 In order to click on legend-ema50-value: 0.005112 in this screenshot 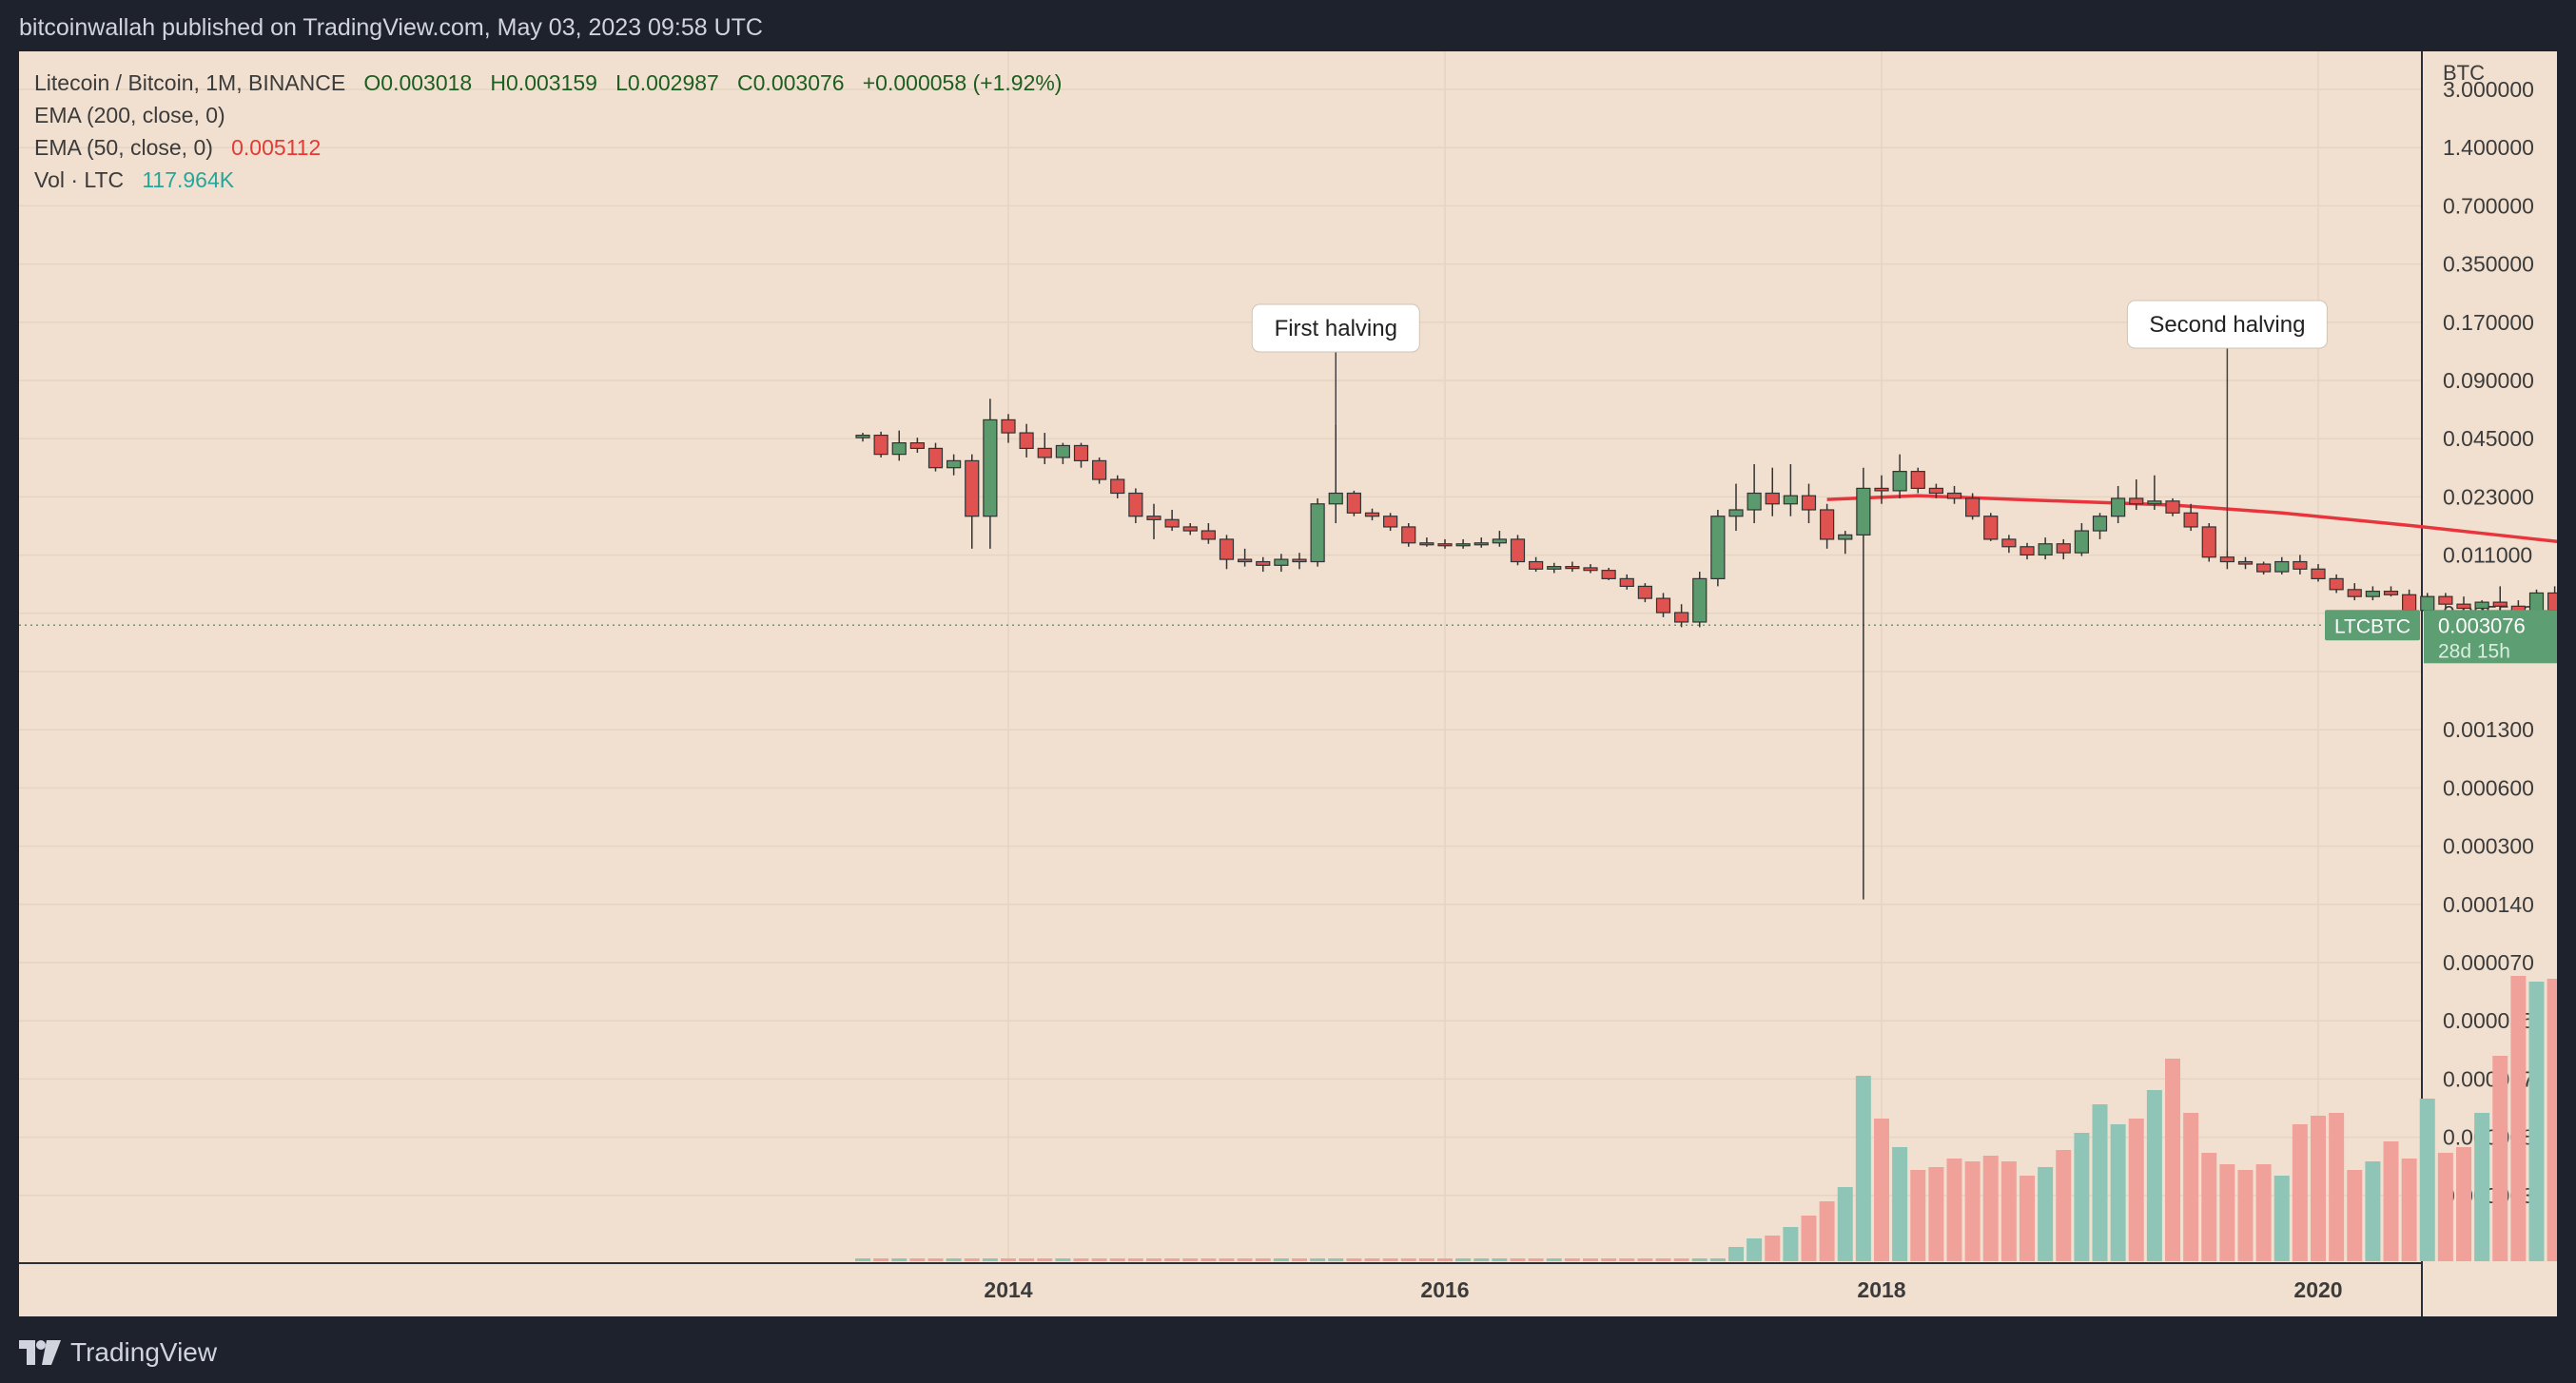, I will do `click(276, 147)`.